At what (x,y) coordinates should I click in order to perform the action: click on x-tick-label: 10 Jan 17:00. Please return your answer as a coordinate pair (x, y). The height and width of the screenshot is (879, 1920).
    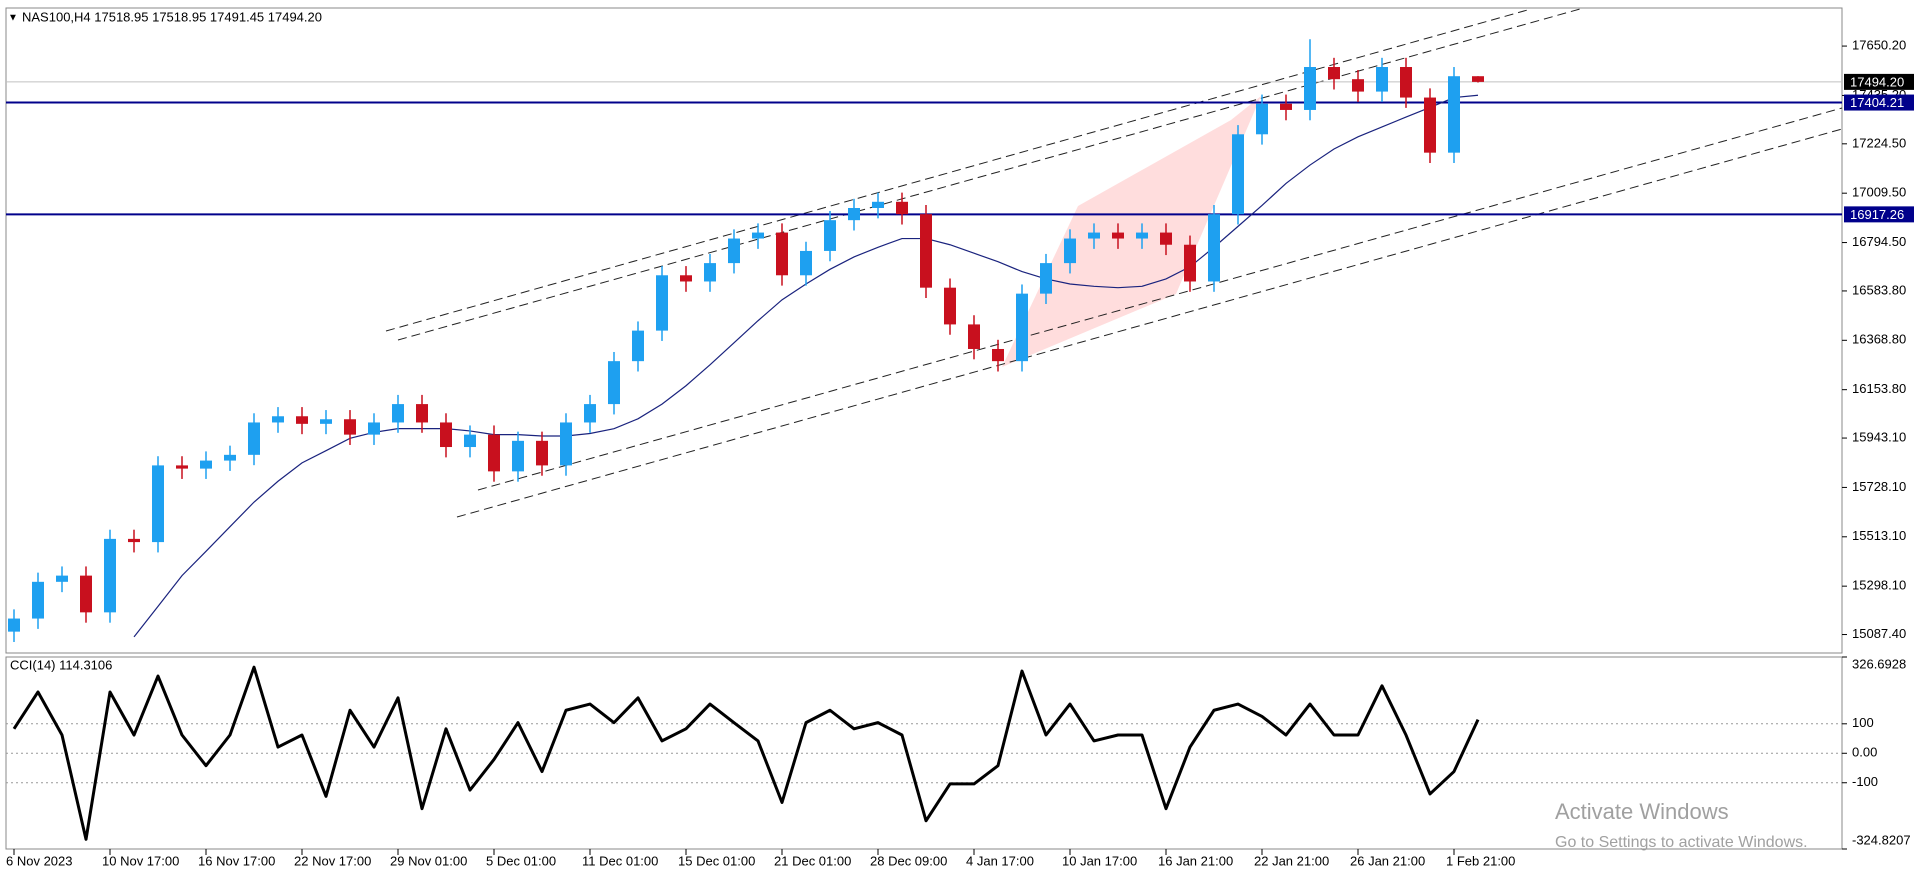
    Looking at the image, I should click on (1099, 860).